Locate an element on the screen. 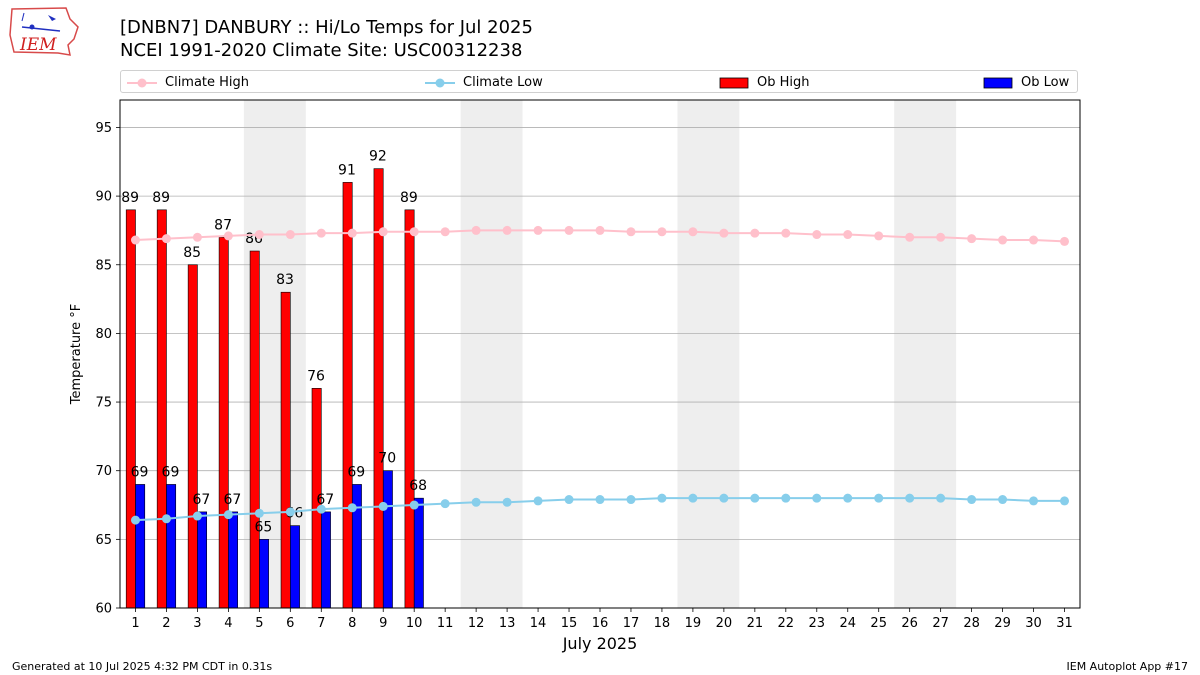 This screenshot has height=675, width=1200. ob-high-value-label: 91 is located at coordinates (347, 170).